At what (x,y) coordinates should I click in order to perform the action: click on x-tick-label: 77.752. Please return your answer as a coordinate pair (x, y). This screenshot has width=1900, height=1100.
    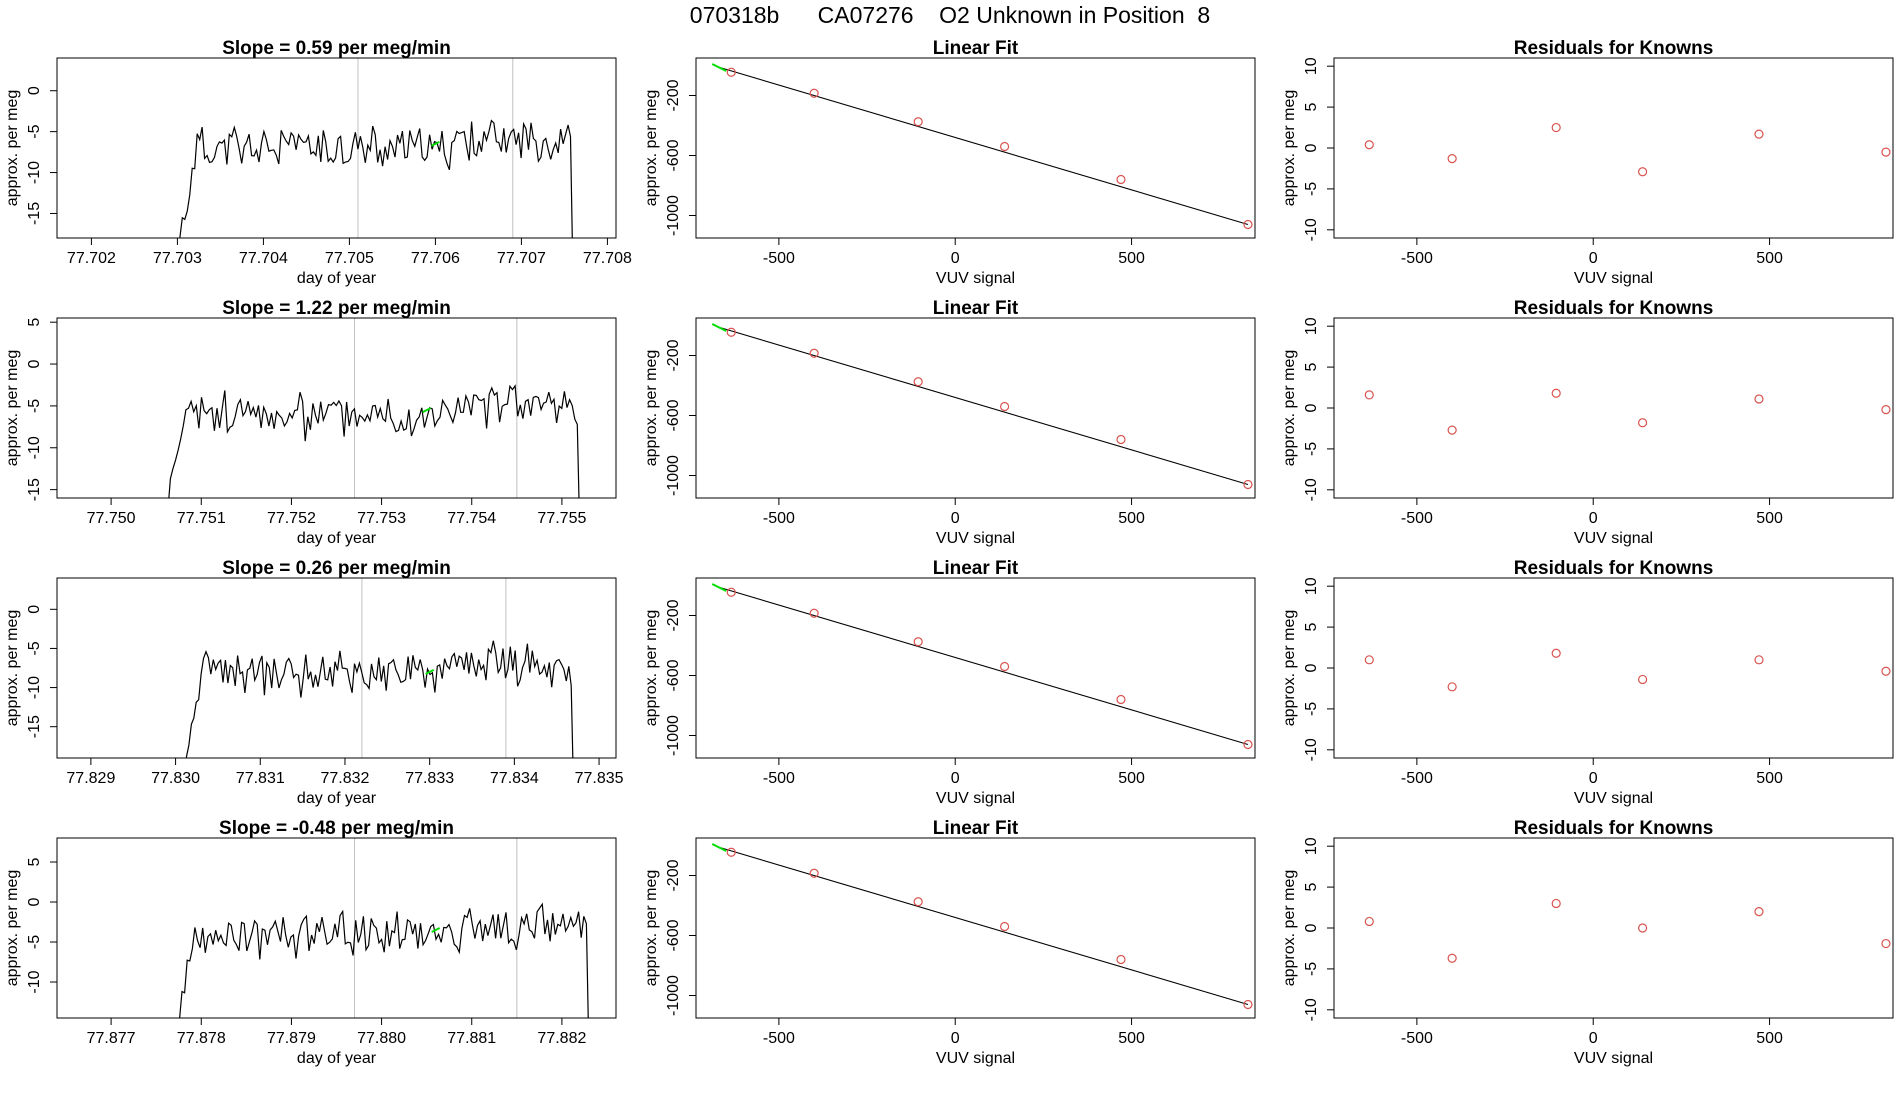
    Looking at the image, I should click on (291, 518).